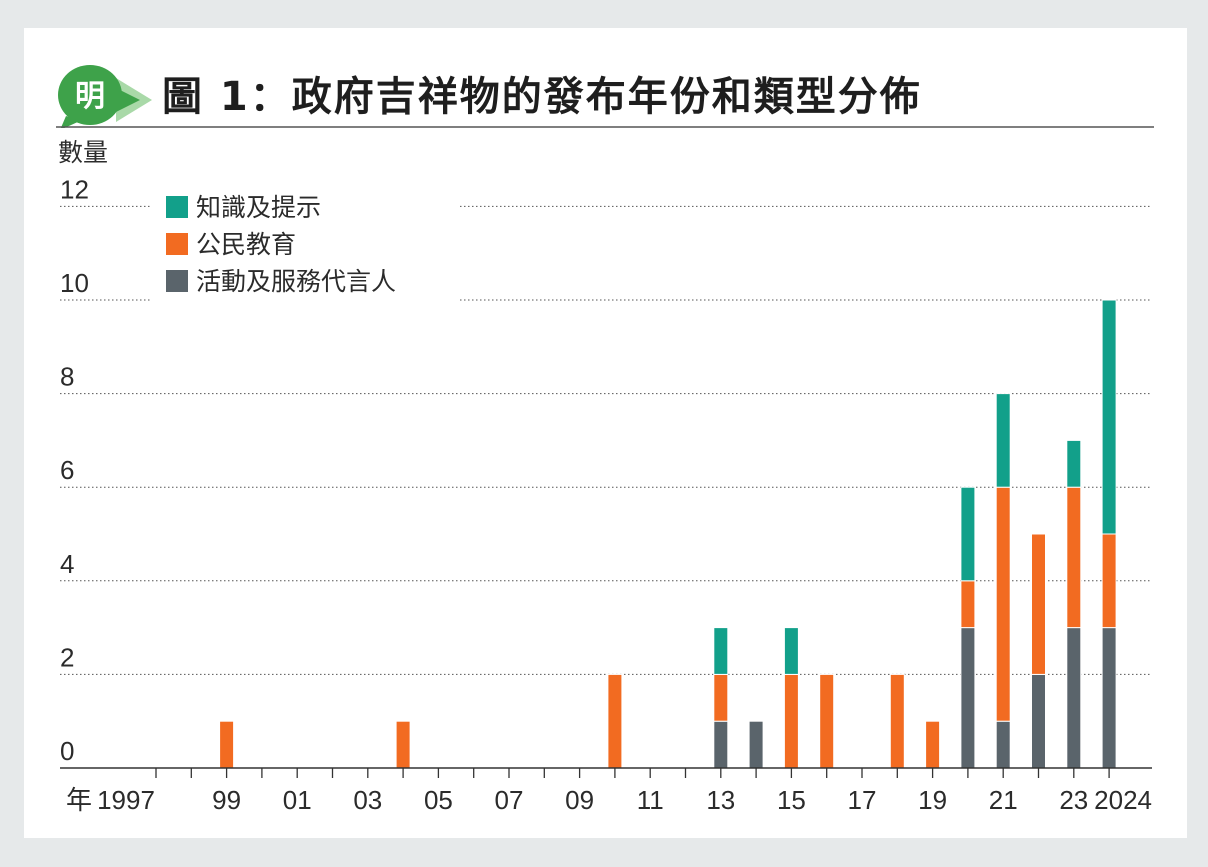 The image size is (1208, 867). What do you see at coordinates (606, 772) in the screenshot?
I see `x-axis` at bounding box center [606, 772].